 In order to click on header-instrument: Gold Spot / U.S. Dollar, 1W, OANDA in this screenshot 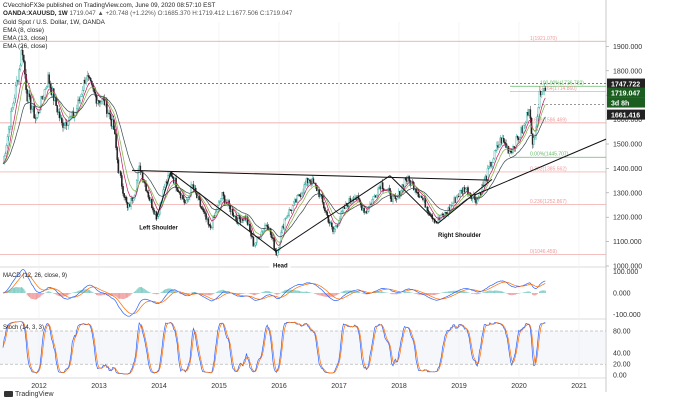, I will do `click(54, 22)`.